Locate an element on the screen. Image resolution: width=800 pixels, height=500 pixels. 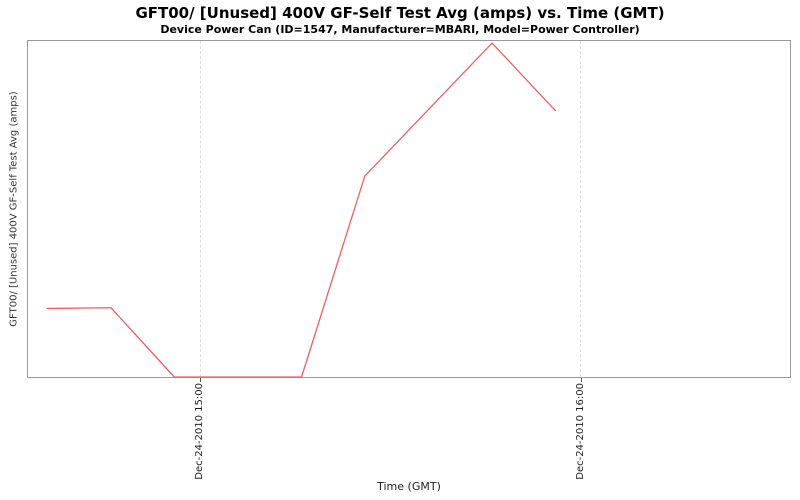
x-tick-label: Dec-24-2010 16:00 is located at coordinates (580, 431).